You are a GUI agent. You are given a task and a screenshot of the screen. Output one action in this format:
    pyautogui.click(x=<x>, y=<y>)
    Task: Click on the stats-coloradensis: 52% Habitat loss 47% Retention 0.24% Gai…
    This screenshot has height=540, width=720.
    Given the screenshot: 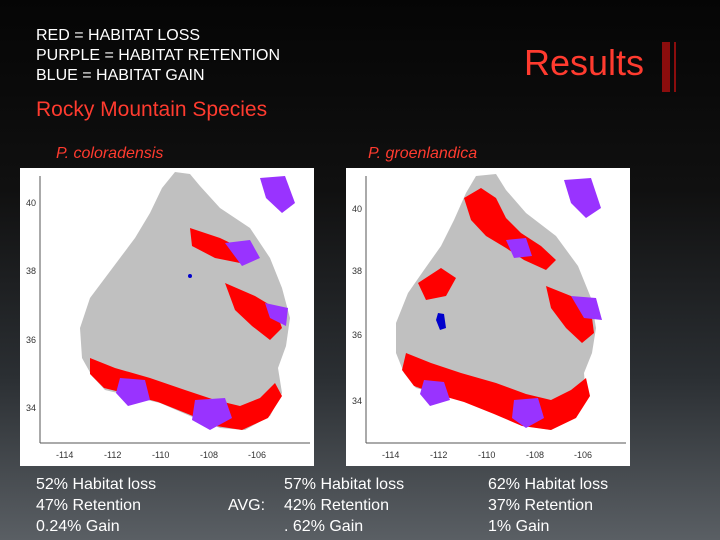 What is the action you would take?
    pyautogui.click(x=96, y=505)
    